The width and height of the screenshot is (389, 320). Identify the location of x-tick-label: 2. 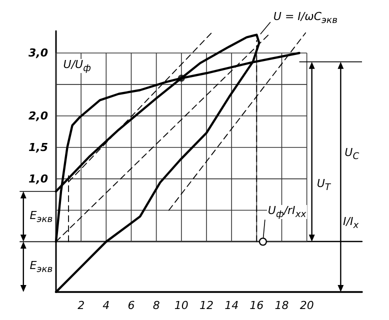
(81, 305).